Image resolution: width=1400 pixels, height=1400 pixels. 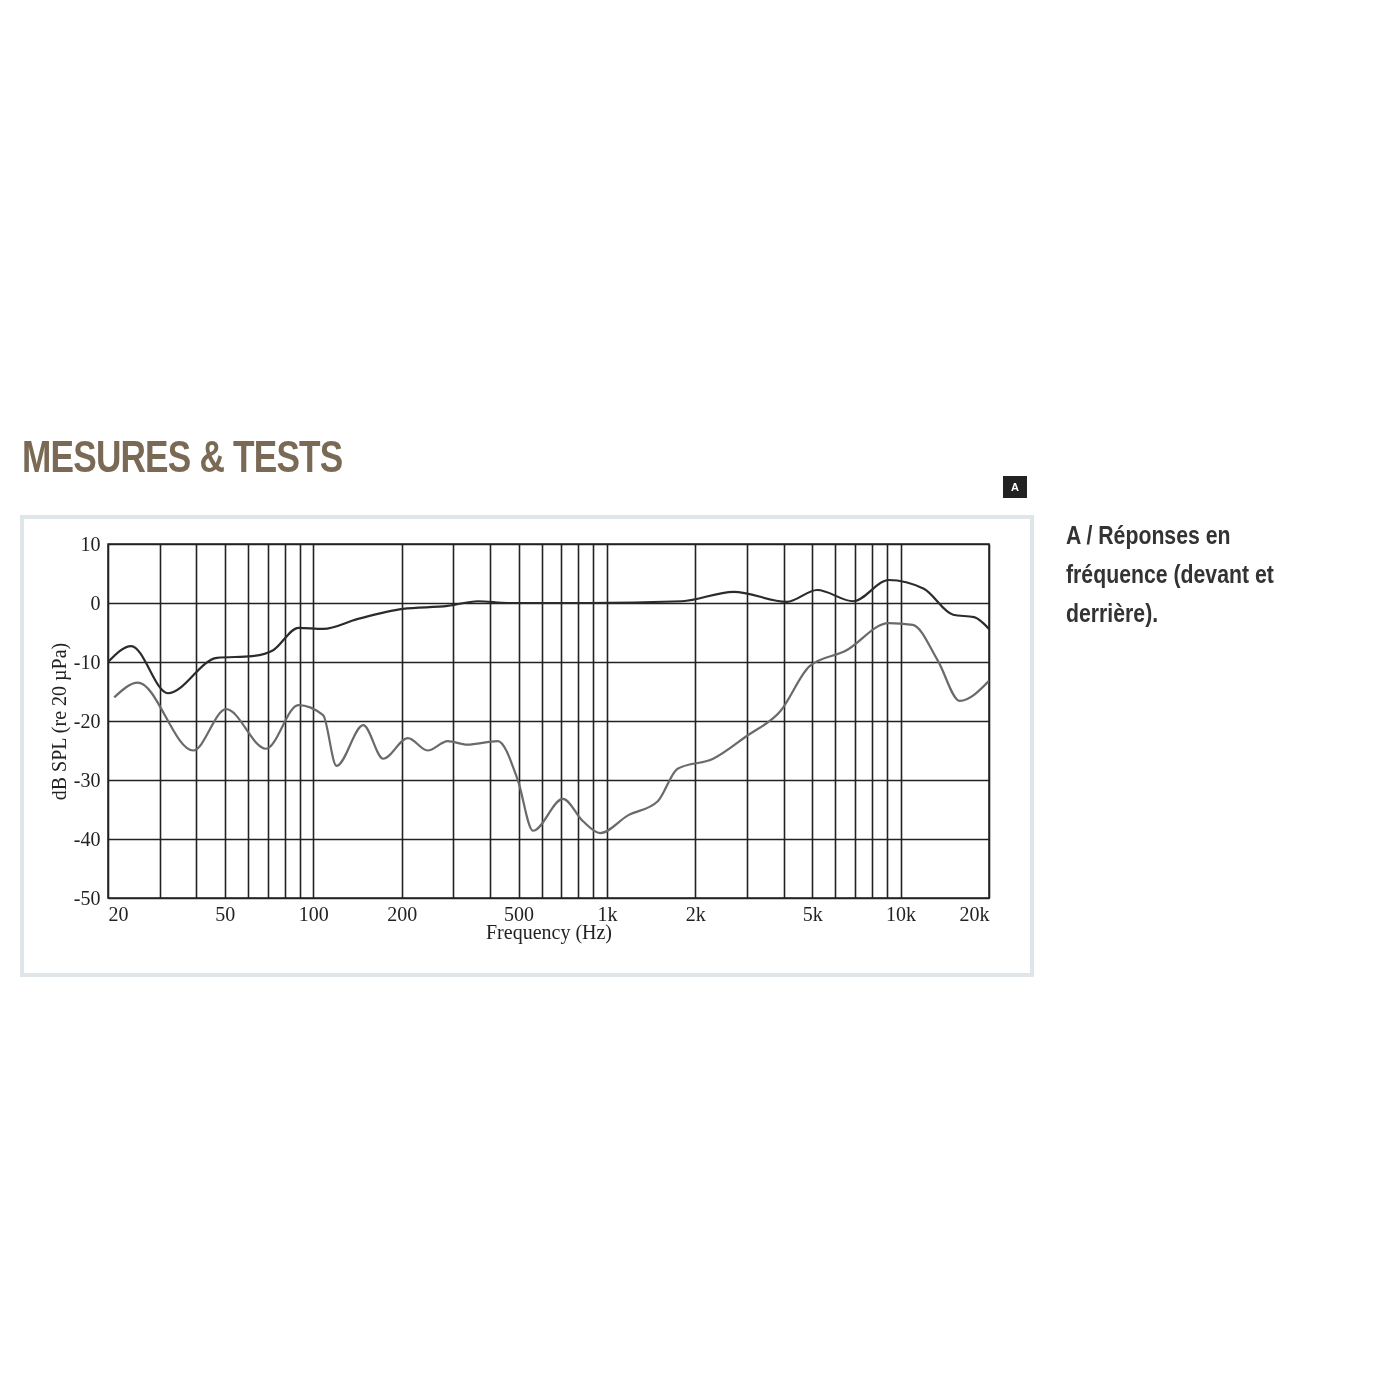 I want to click on y-tick-label: -10, so click(x=87, y=661).